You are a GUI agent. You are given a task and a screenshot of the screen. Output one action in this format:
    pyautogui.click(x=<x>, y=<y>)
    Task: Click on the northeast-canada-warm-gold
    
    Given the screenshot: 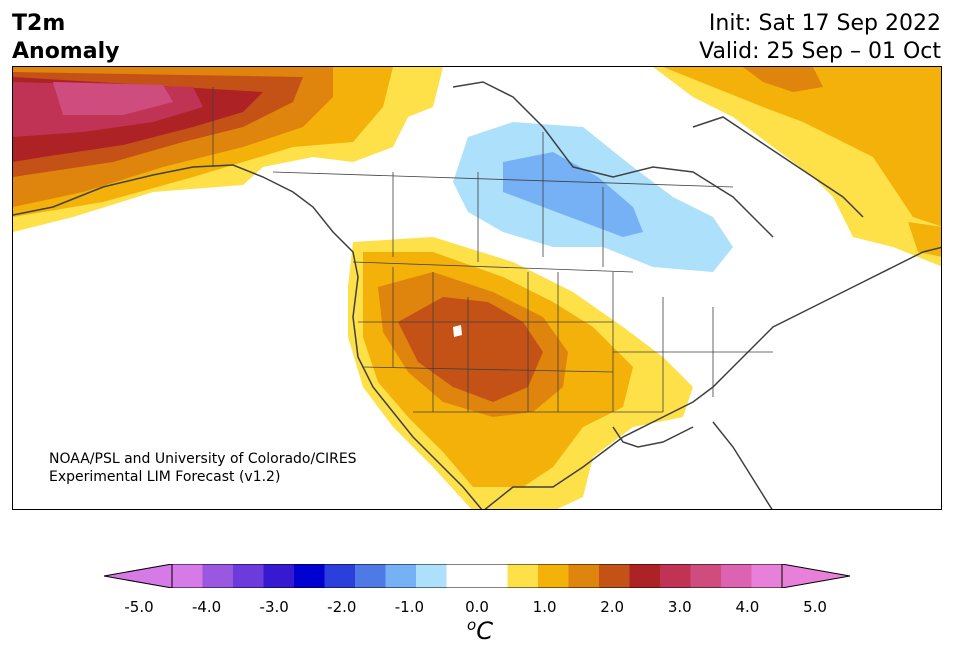 What is the action you would take?
    pyautogui.click(x=802, y=147)
    